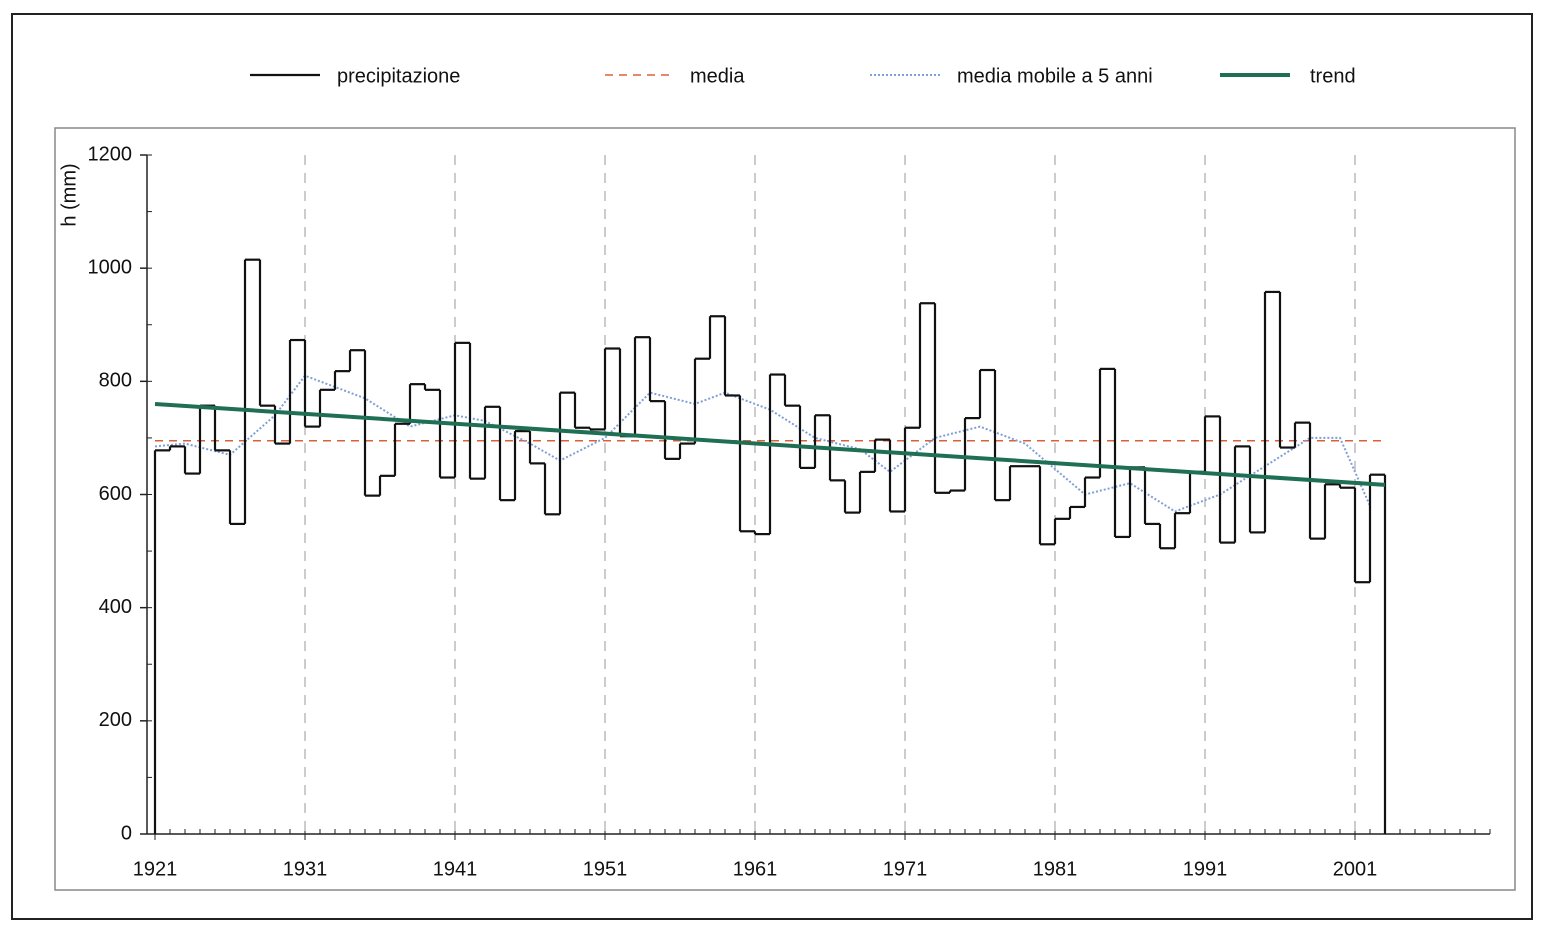  I want to click on x-tick-label: 1961, so click(755, 869).